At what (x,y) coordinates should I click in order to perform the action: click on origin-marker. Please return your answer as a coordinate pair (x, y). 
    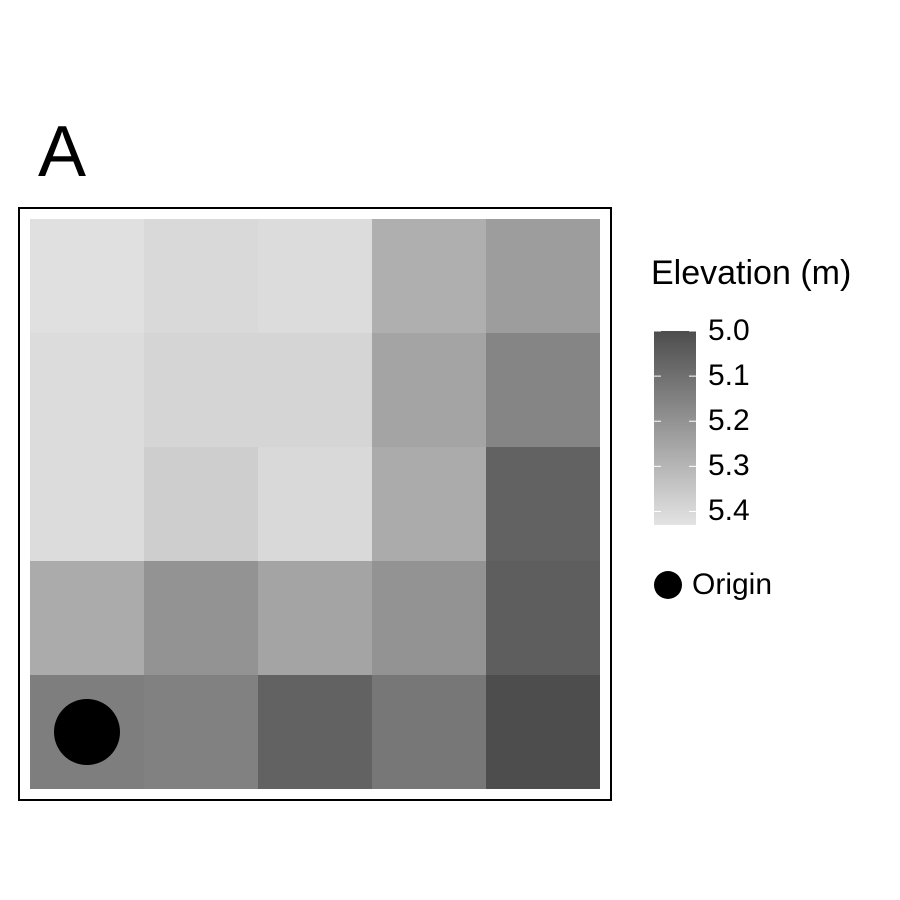
    Looking at the image, I should click on (87, 732).